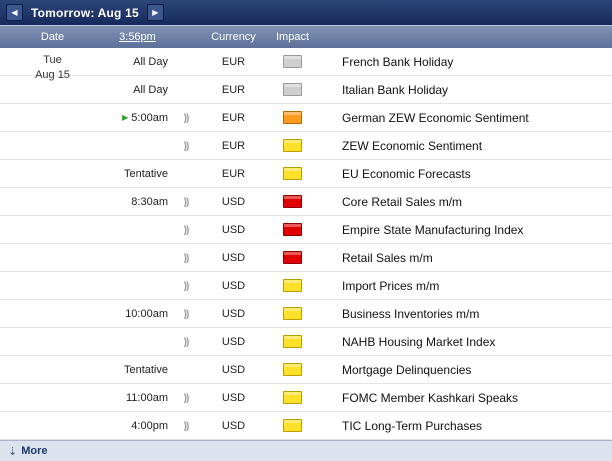 The image size is (612, 461). What do you see at coordinates (435, 117) in the screenshot?
I see `event-title: German ZEW Economic Sentiment` at bounding box center [435, 117].